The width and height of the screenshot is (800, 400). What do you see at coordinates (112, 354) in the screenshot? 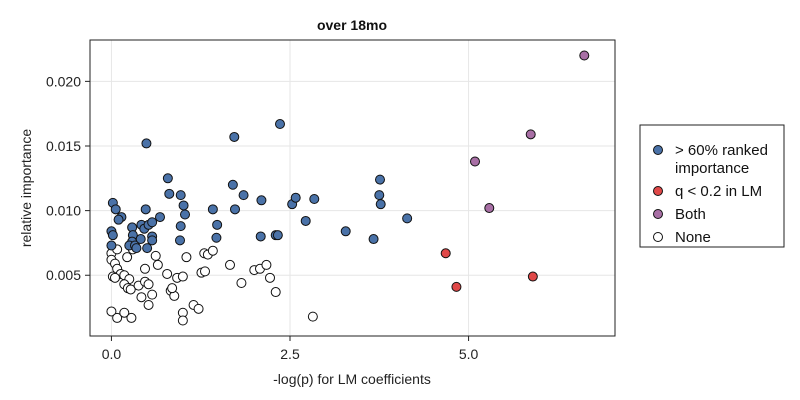
I see `x-tick-label: 0.0` at bounding box center [112, 354].